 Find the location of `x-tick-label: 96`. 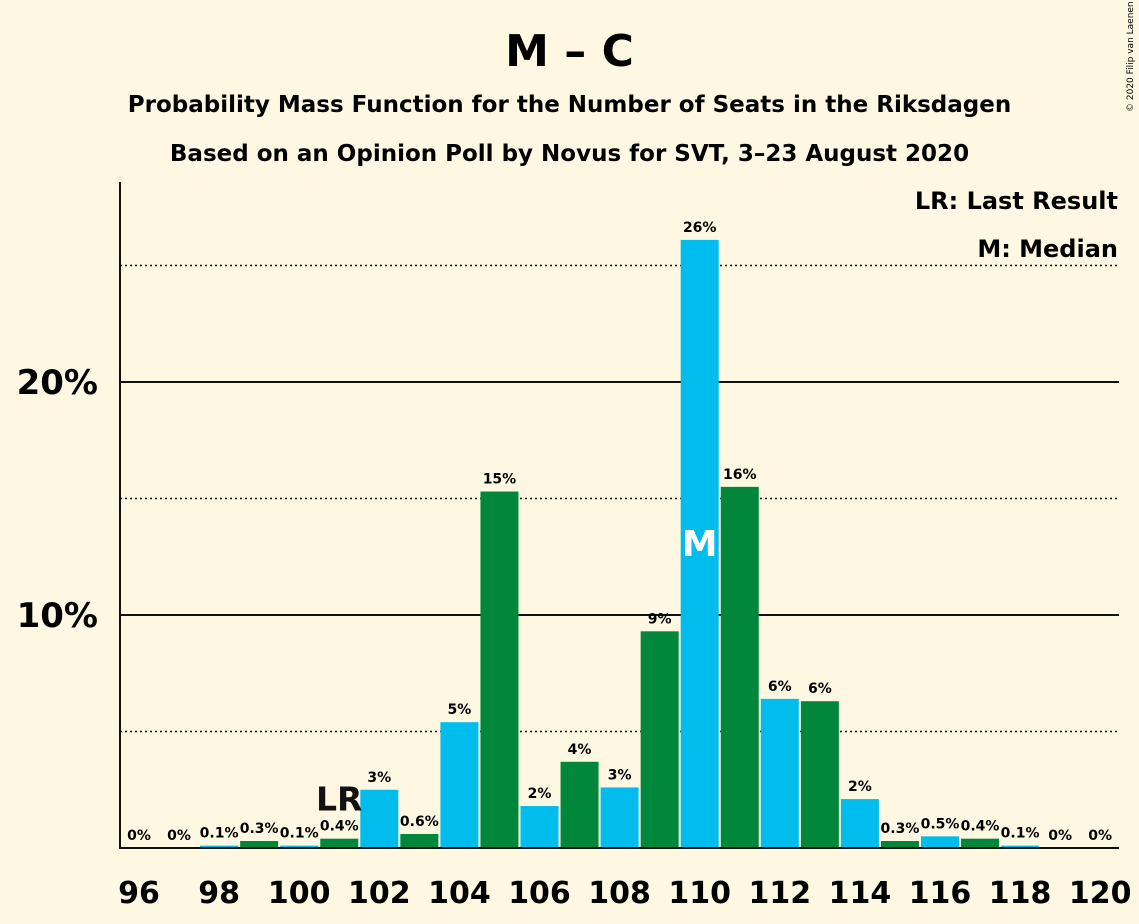

x-tick-label: 96 is located at coordinates (139, 893).